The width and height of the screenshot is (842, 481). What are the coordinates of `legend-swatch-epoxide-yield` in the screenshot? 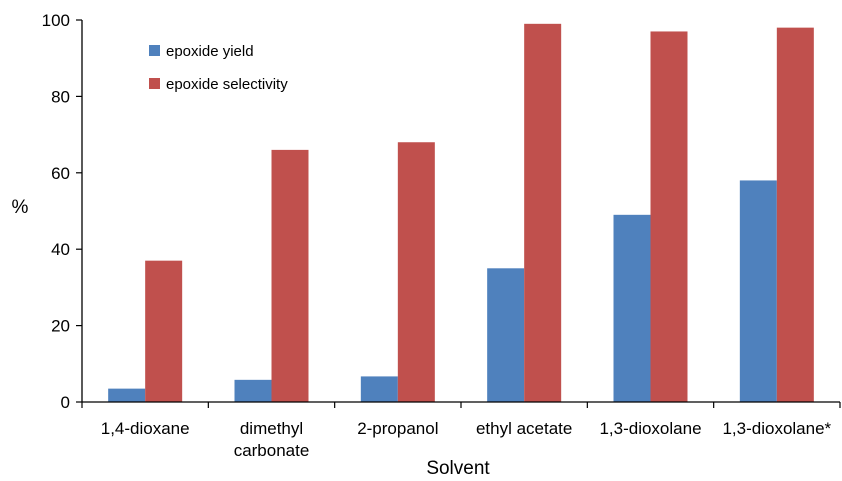 It's located at (154, 50).